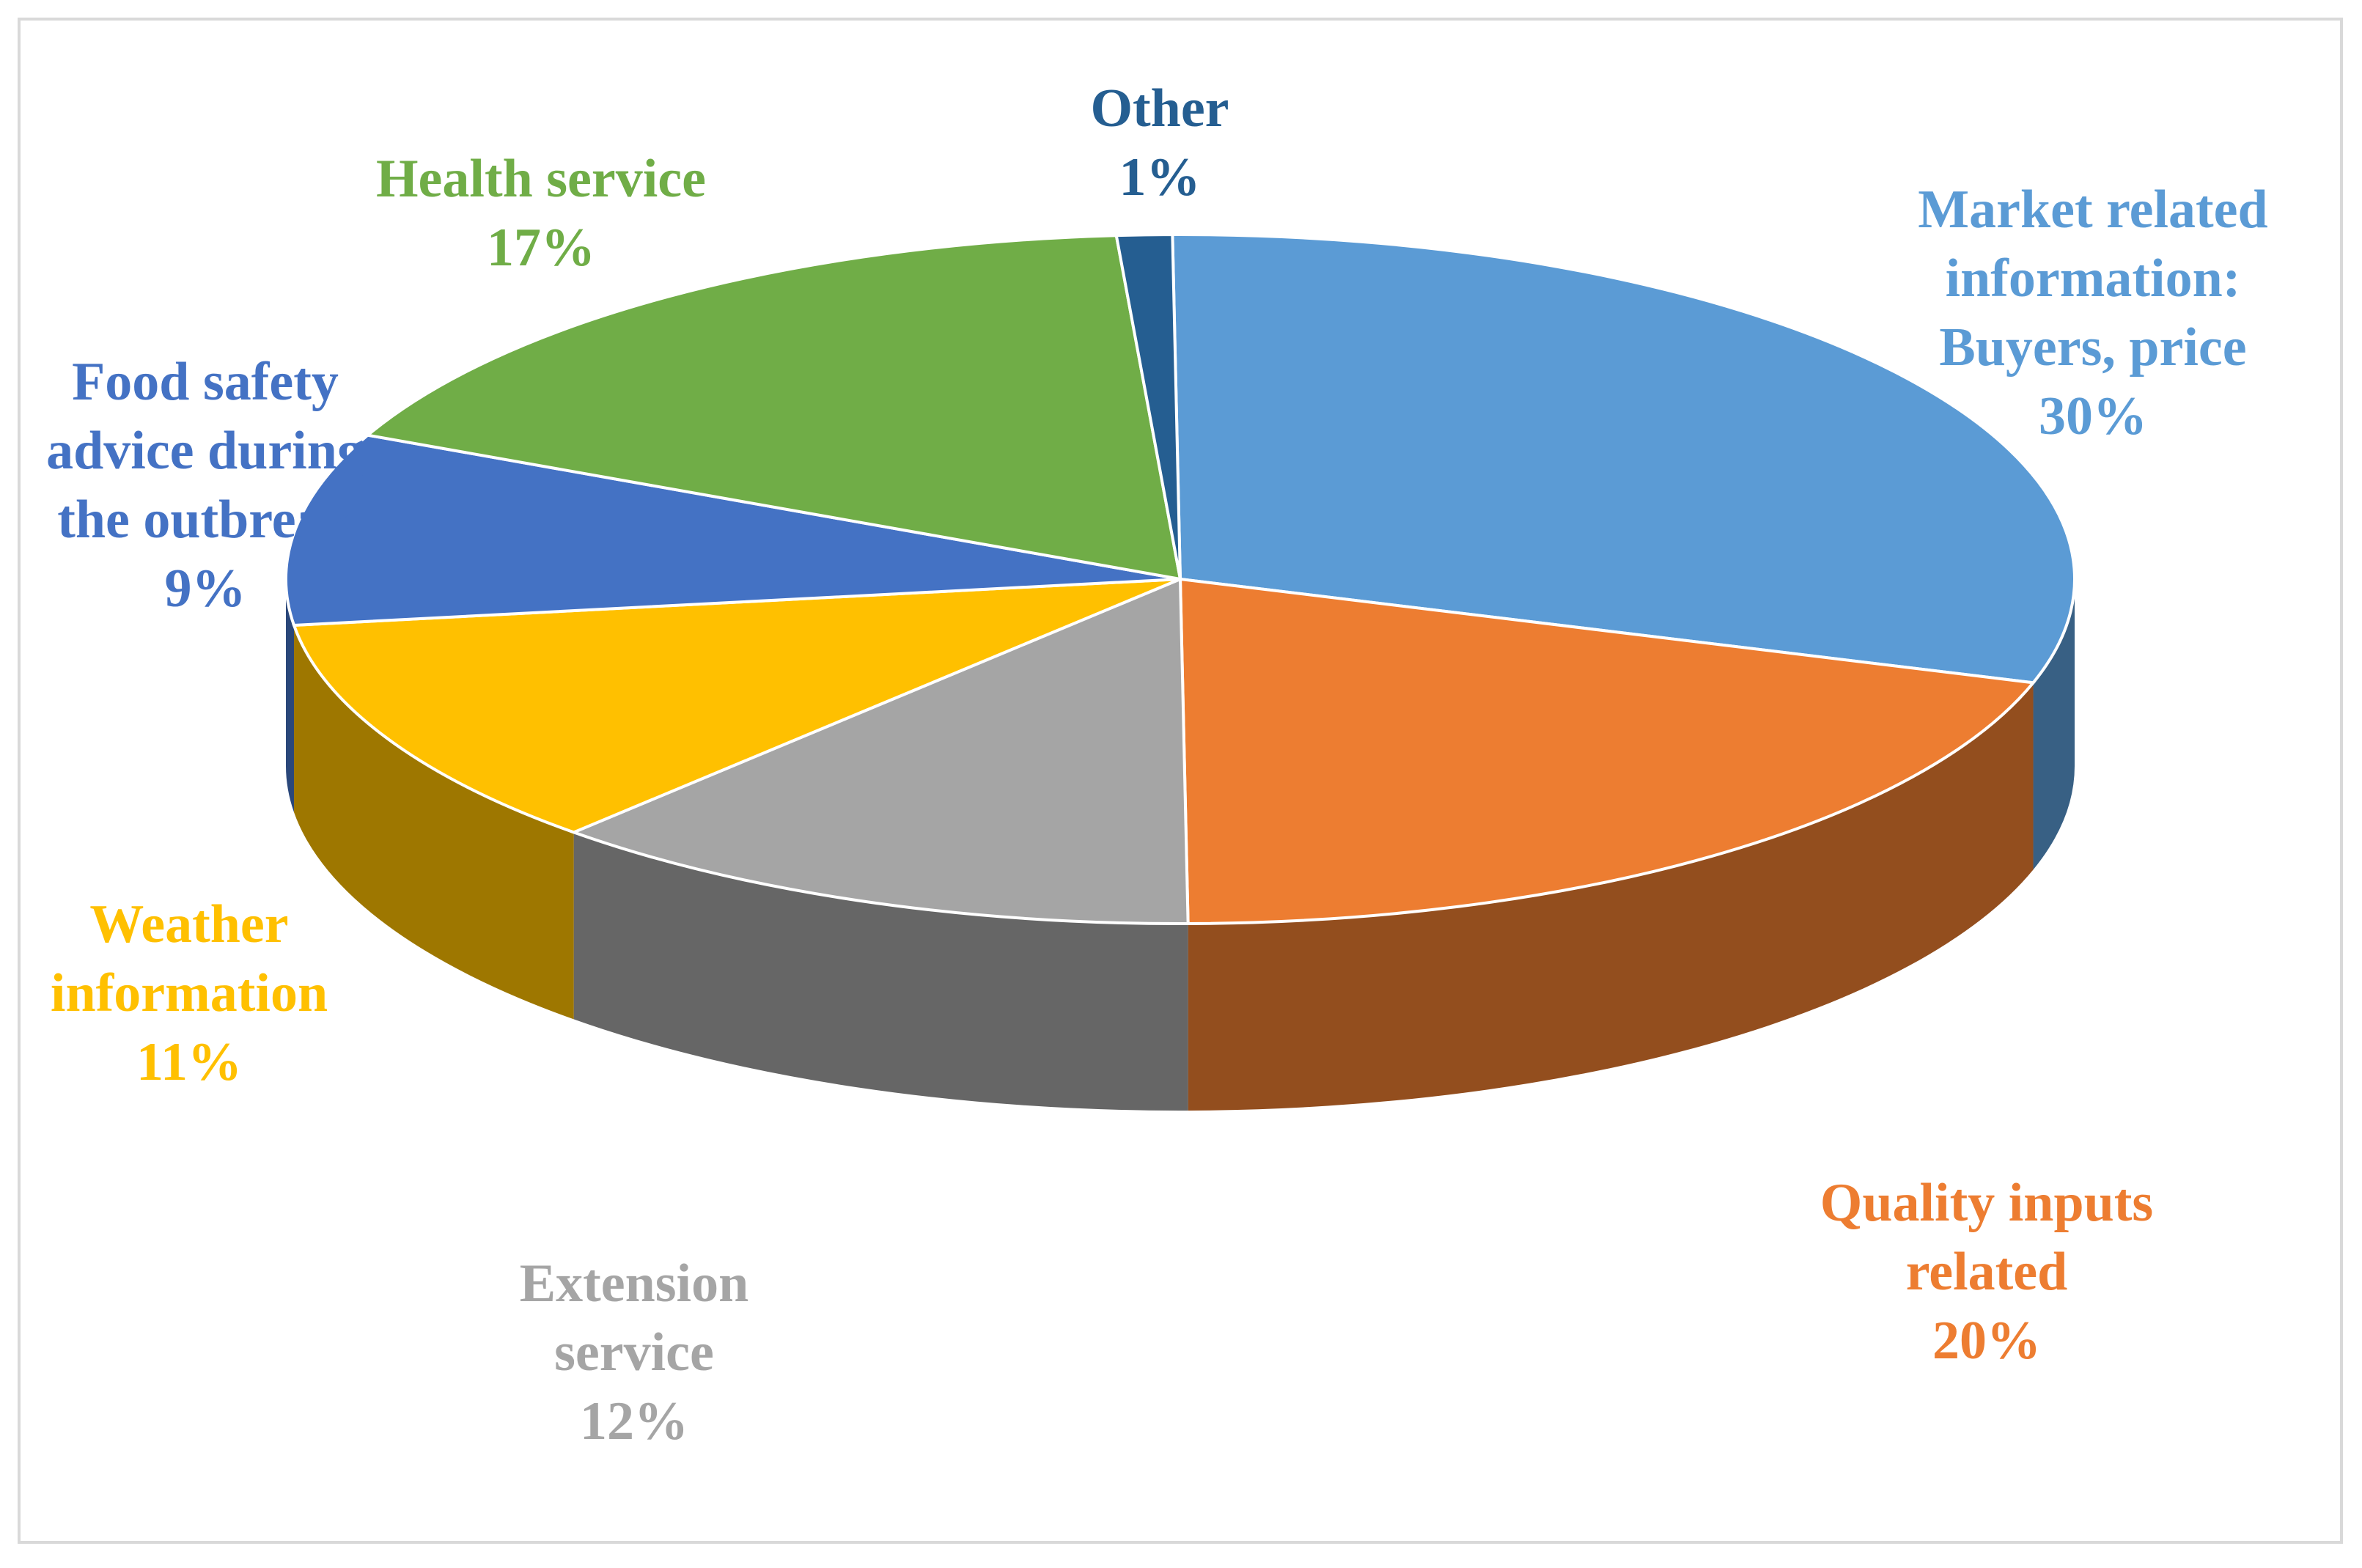 The width and height of the screenshot is (2362, 1568). I want to click on slice-label-line-1-1: related, so click(1987, 1272).